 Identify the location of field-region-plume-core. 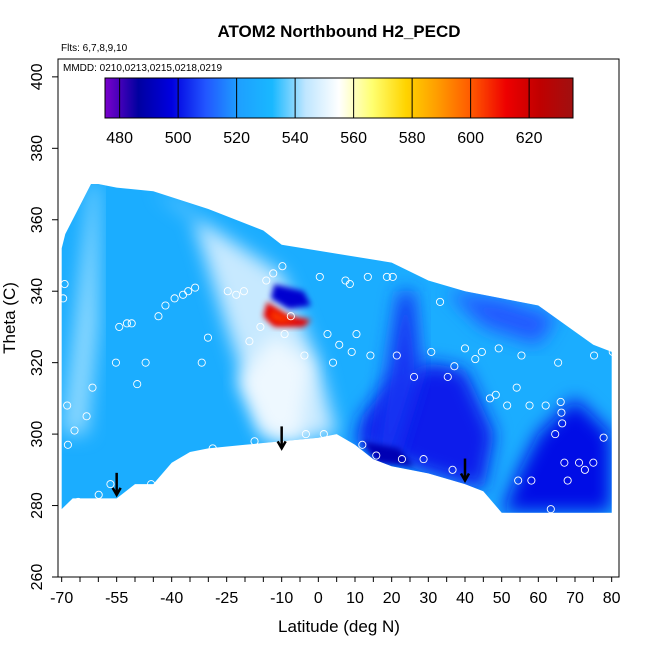
(274, 388).